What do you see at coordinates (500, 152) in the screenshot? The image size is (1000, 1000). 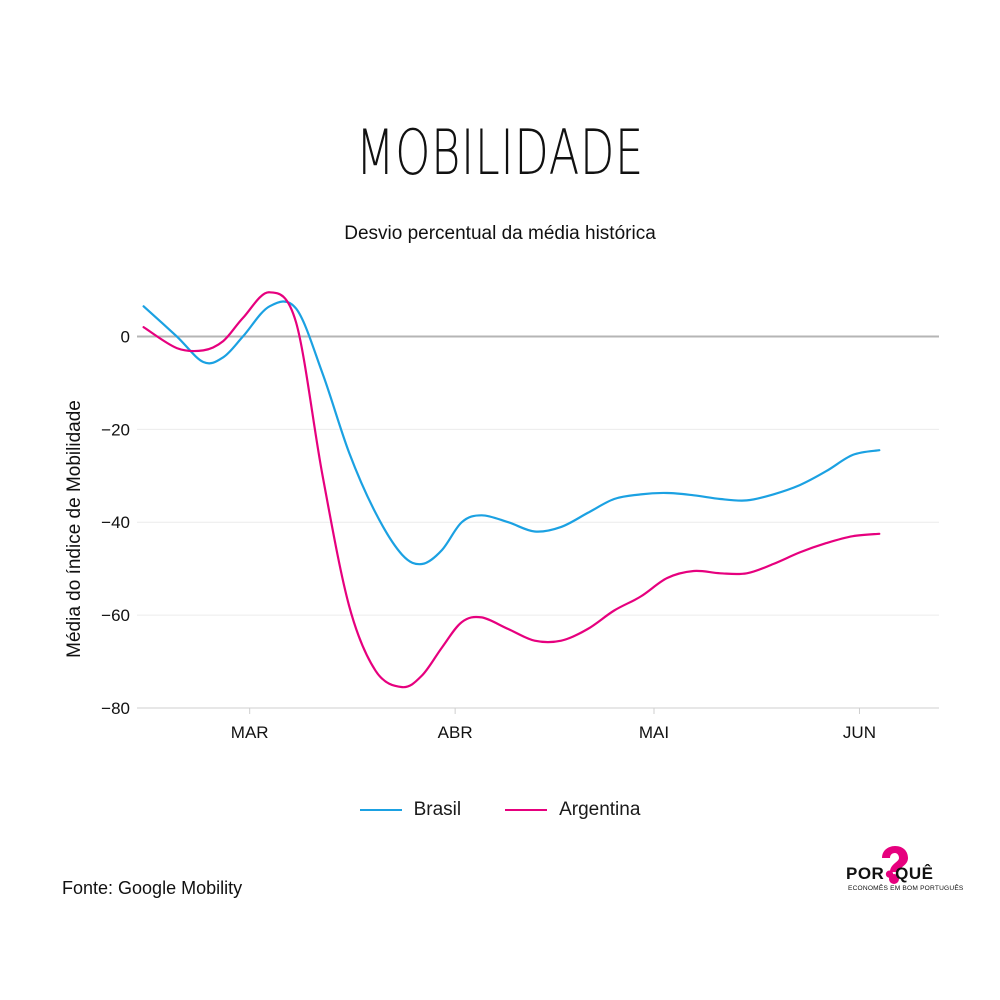 I see `chart-title: MOBILIDADE` at bounding box center [500, 152].